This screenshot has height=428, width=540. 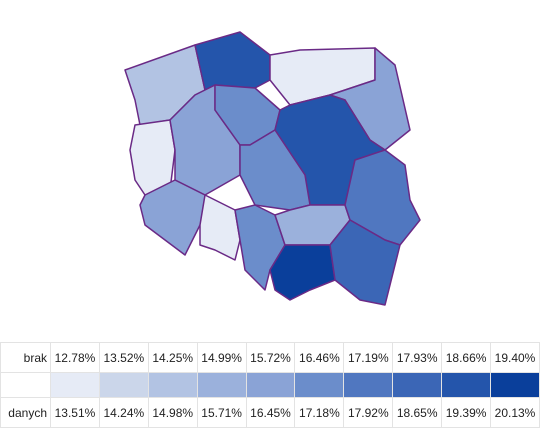 What do you see at coordinates (172, 412) in the screenshot?
I see `range-to: 14.98%` at bounding box center [172, 412].